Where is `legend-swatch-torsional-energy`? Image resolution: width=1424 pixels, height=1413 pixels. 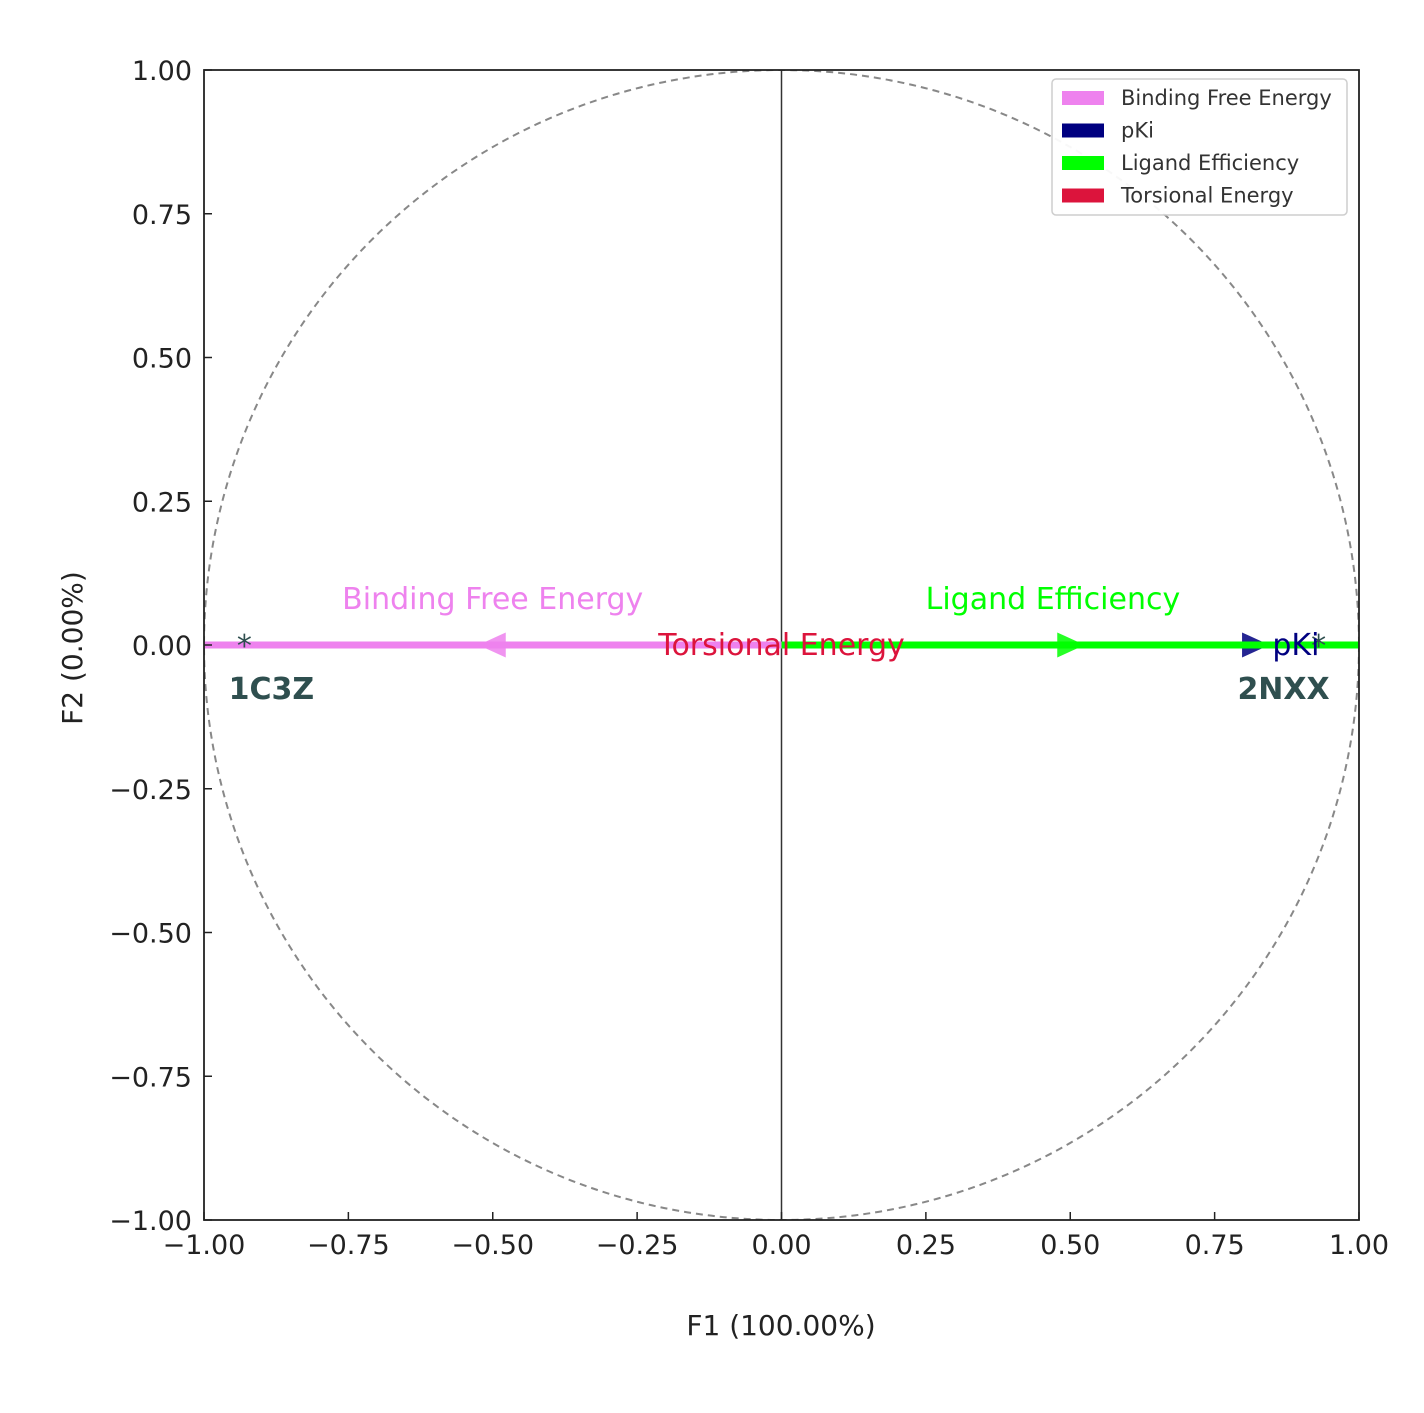
legend-swatch-torsional-energy is located at coordinates (1083, 195).